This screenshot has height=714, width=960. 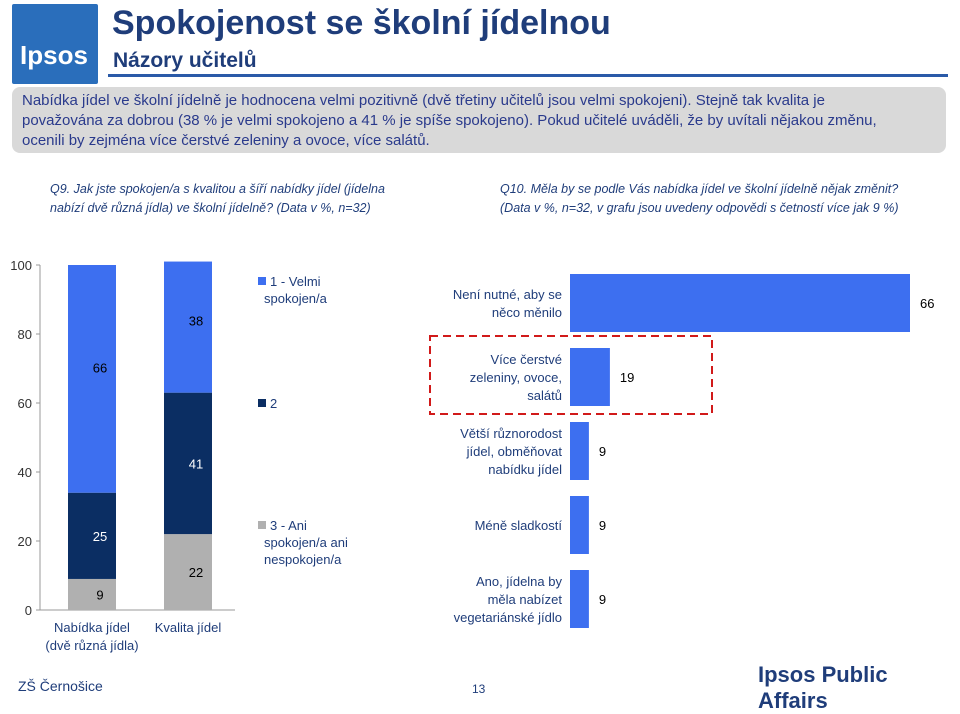 What do you see at coordinates (25, 334) in the screenshot?
I see `y-tick-label: 80` at bounding box center [25, 334].